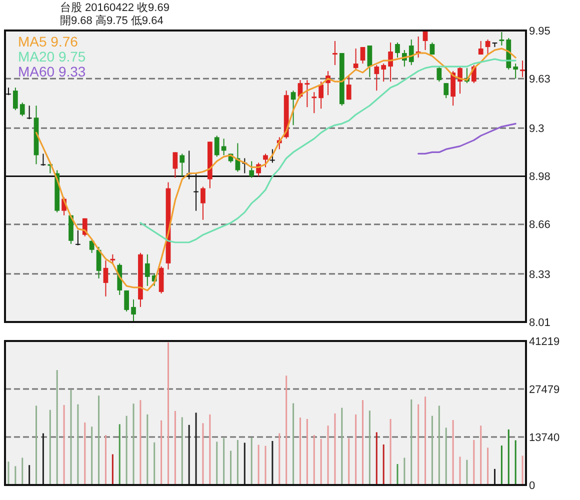  I want to click on y-tick-label: 9.95, so click(539, 31).